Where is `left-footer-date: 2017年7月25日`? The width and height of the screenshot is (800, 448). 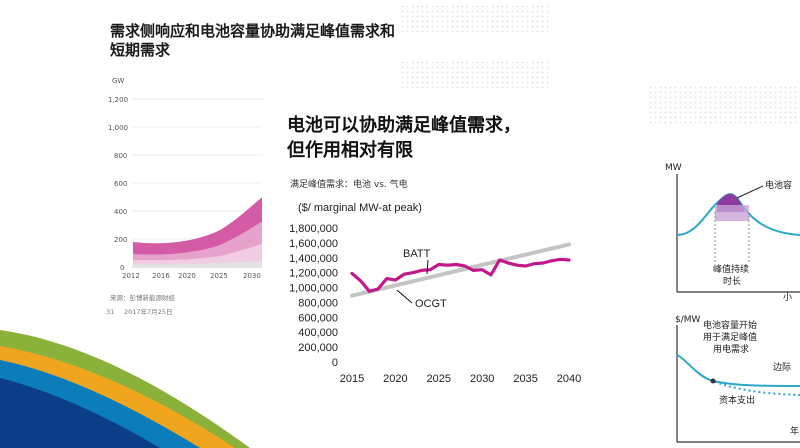 left-footer-date: 2017年7月25日 is located at coordinates (148, 311).